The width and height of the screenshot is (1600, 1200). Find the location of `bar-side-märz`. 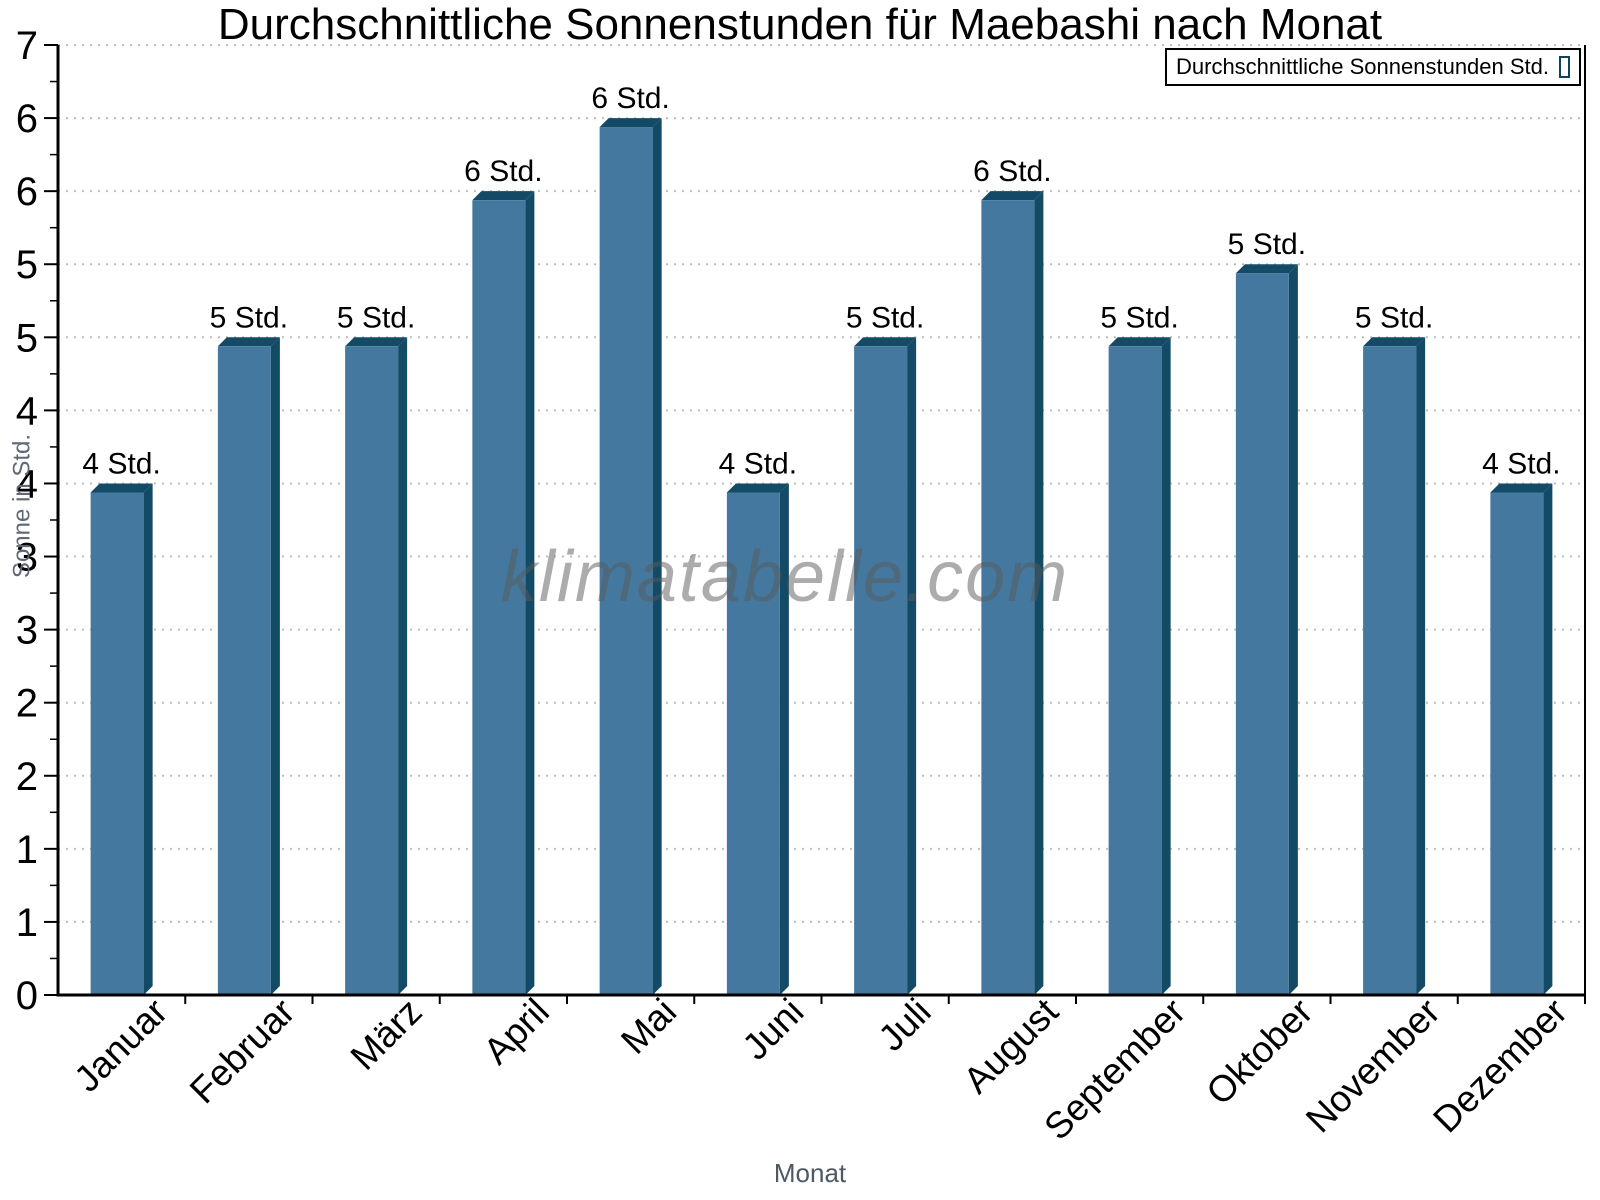

bar-side-märz is located at coordinates (403, 666).